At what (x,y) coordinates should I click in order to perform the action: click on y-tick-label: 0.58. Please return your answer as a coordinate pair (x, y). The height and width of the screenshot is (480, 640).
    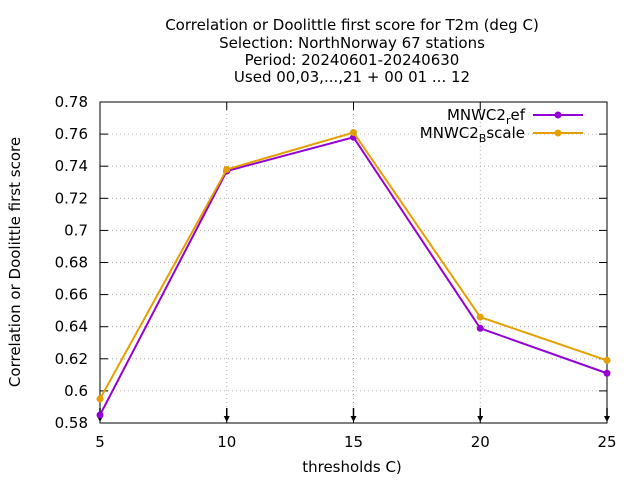
    Looking at the image, I should click on (71, 423).